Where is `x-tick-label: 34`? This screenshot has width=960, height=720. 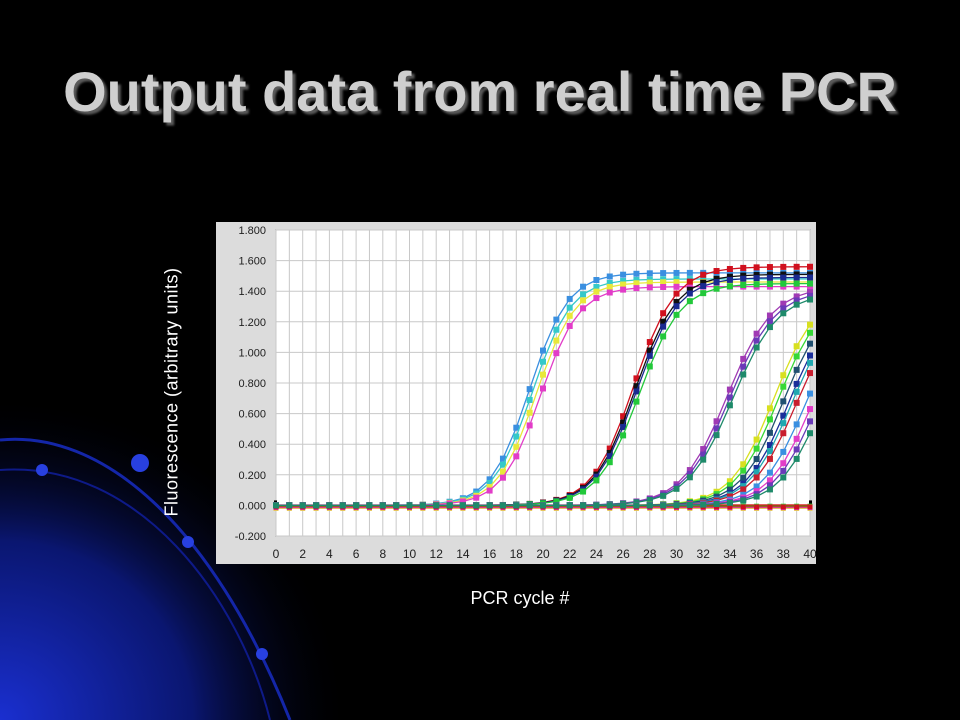
x-tick-label: 34 is located at coordinates (730, 554).